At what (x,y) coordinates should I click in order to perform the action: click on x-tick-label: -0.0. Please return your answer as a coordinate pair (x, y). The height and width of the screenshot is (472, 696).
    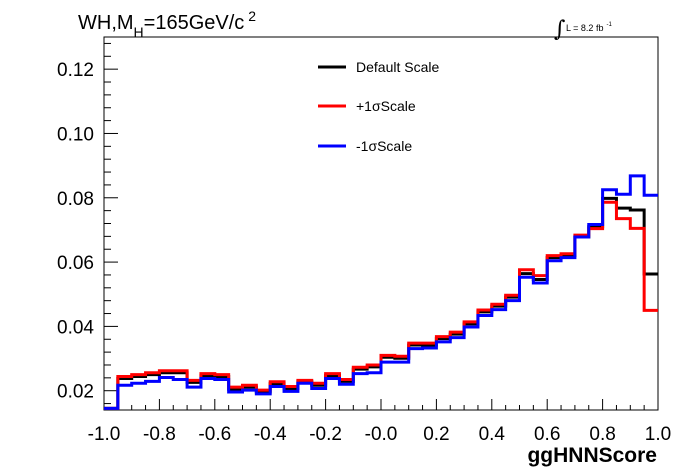
    Looking at the image, I should click on (381, 434).